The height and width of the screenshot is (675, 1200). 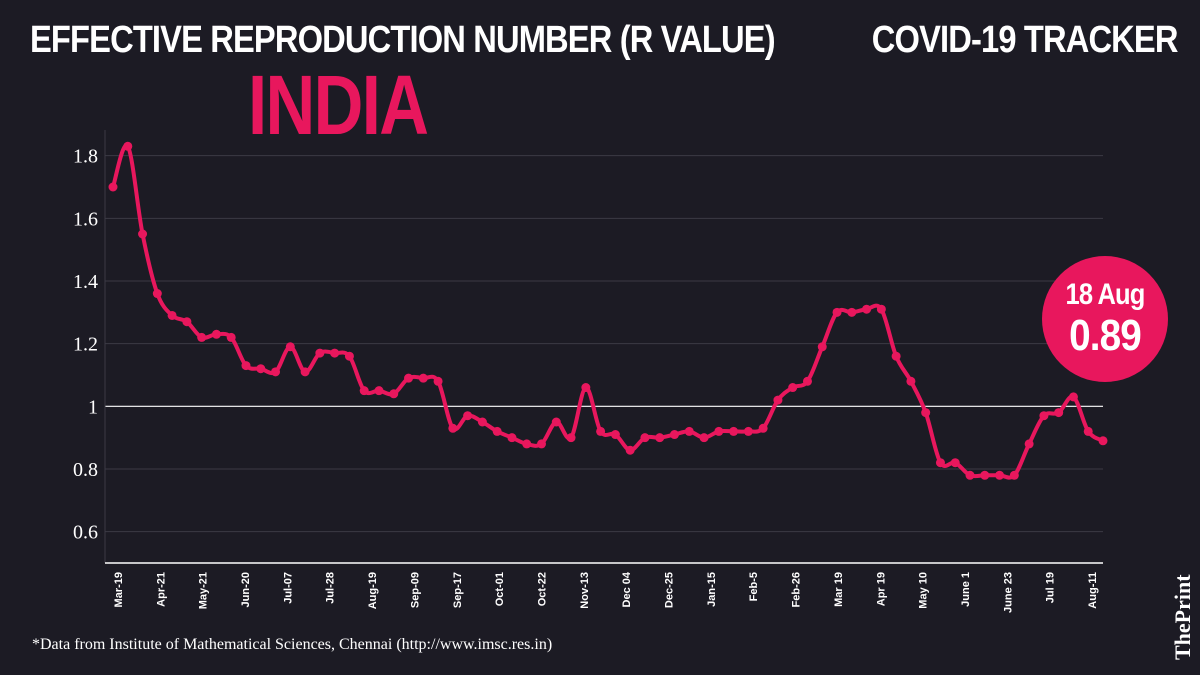 I want to click on x-tick-label: Nov-13, so click(x=585, y=590).